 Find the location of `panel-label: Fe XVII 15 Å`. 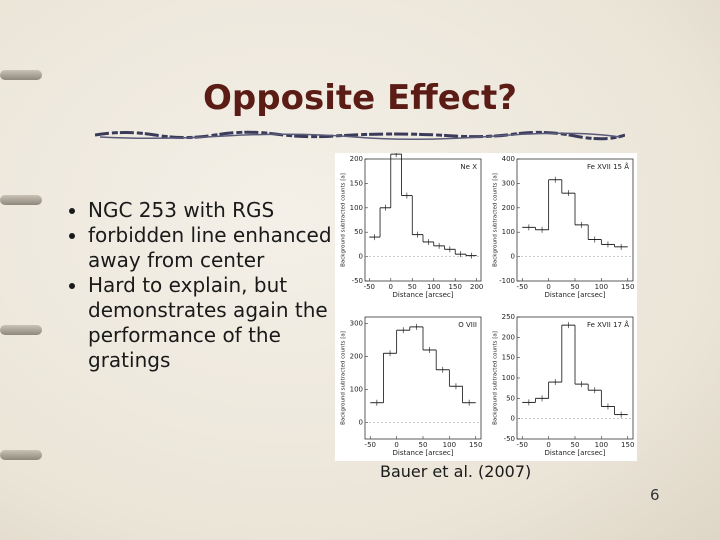

panel-label: Fe XVII 15 Å is located at coordinates (608, 166).